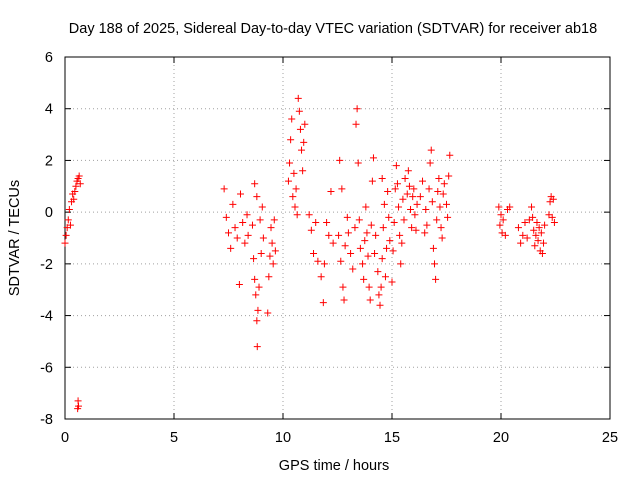 Image resolution: width=640 pixels, height=480 pixels. I want to click on y-tick-label-5: 2, so click(49, 161).